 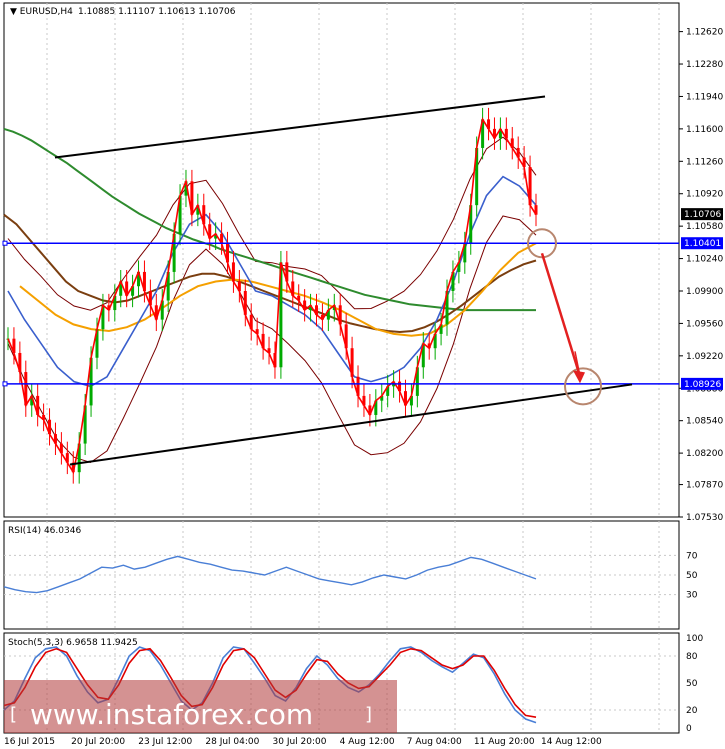 I want to click on rsi-tick-label: 50, so click(x=692, y=576).